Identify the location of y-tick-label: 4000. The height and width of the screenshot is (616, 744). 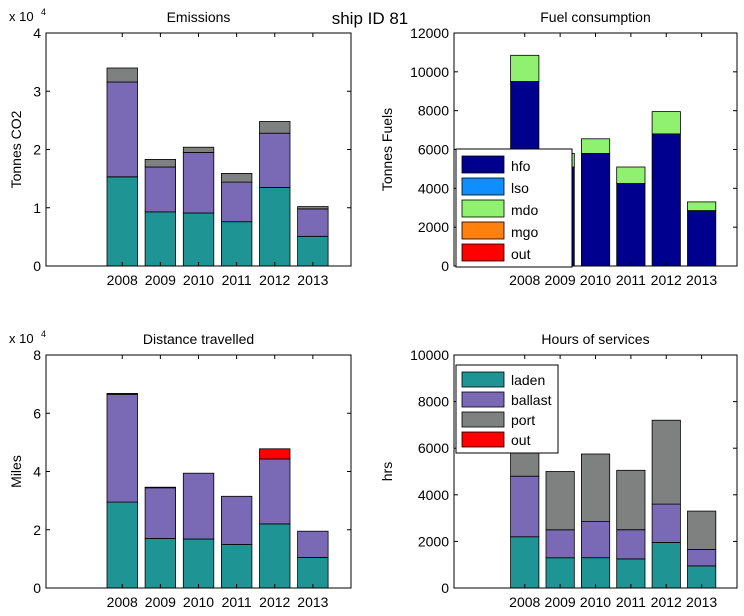
(433, 495).